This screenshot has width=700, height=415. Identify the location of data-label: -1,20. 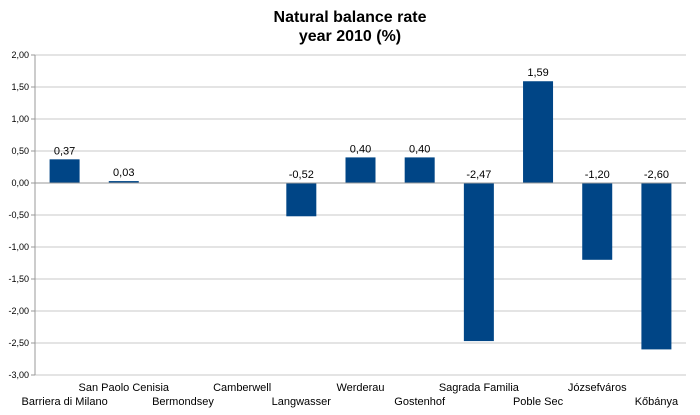
(597, 175).